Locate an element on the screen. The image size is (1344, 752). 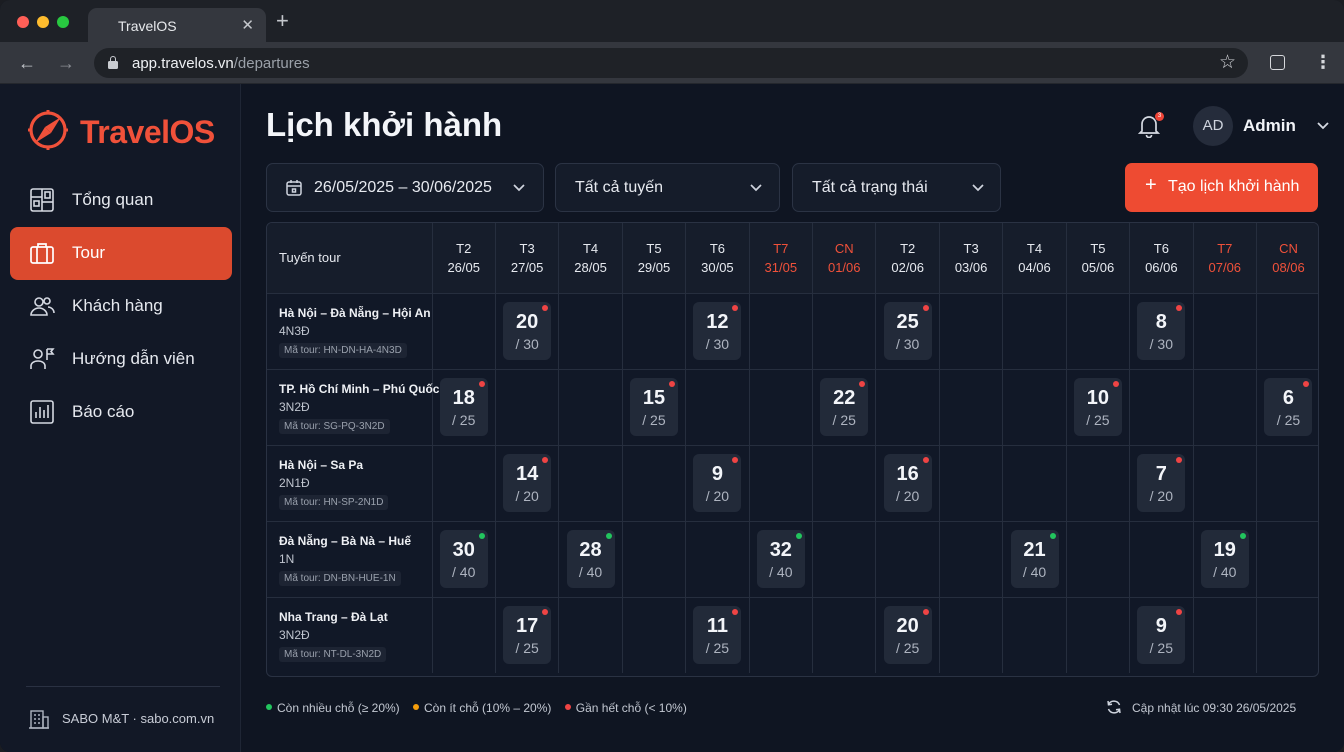
browser-tab: TravelOS ✕ is located at coordinates (177, 25).